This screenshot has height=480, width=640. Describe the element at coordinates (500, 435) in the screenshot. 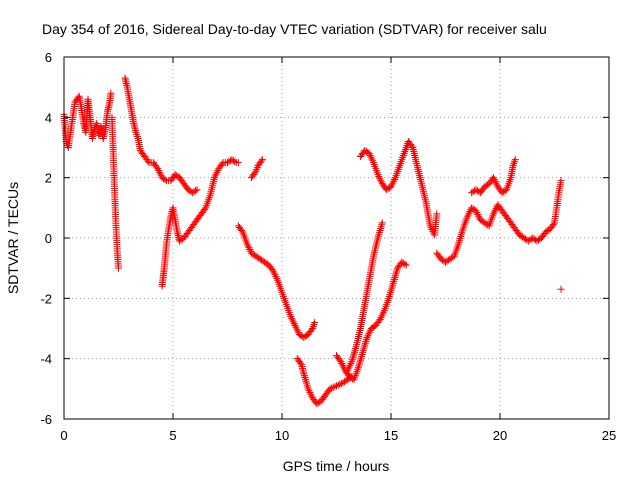

I see `x-tick-label: 20` at that location.